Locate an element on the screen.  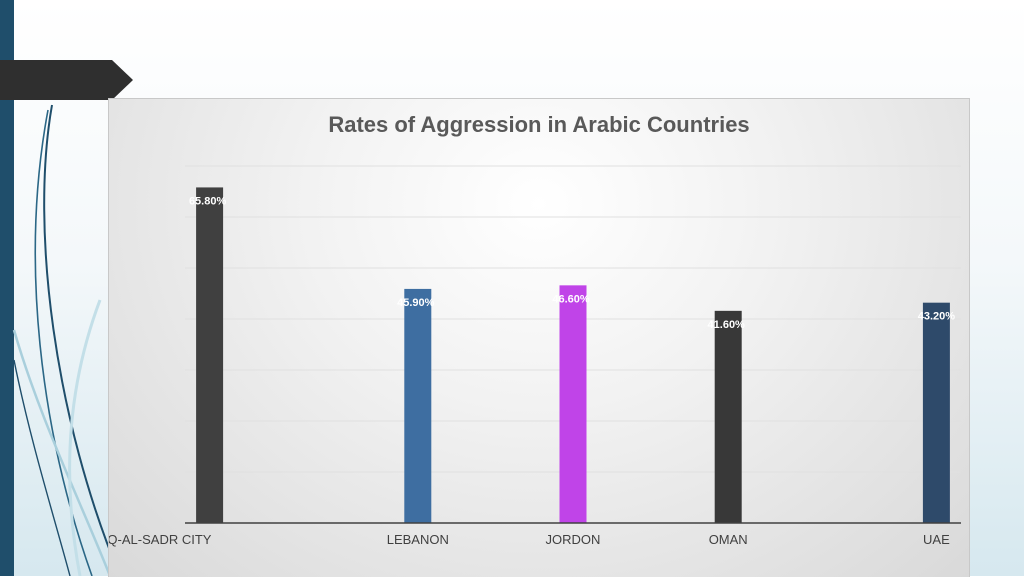
bar-iraq-al-sadr-city is located at coordinates (210, 355).